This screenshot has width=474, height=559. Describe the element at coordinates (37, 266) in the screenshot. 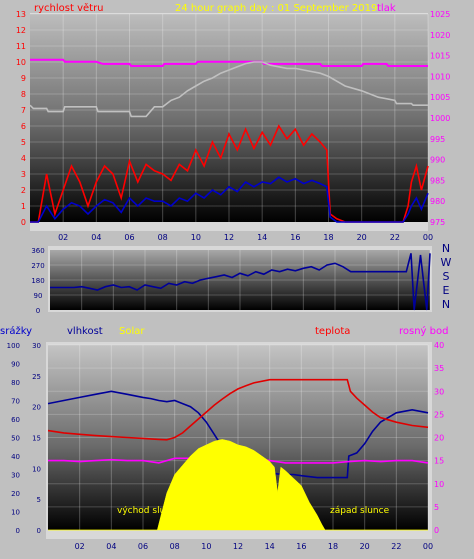

I see `axis-tick-label: 270` at that location.